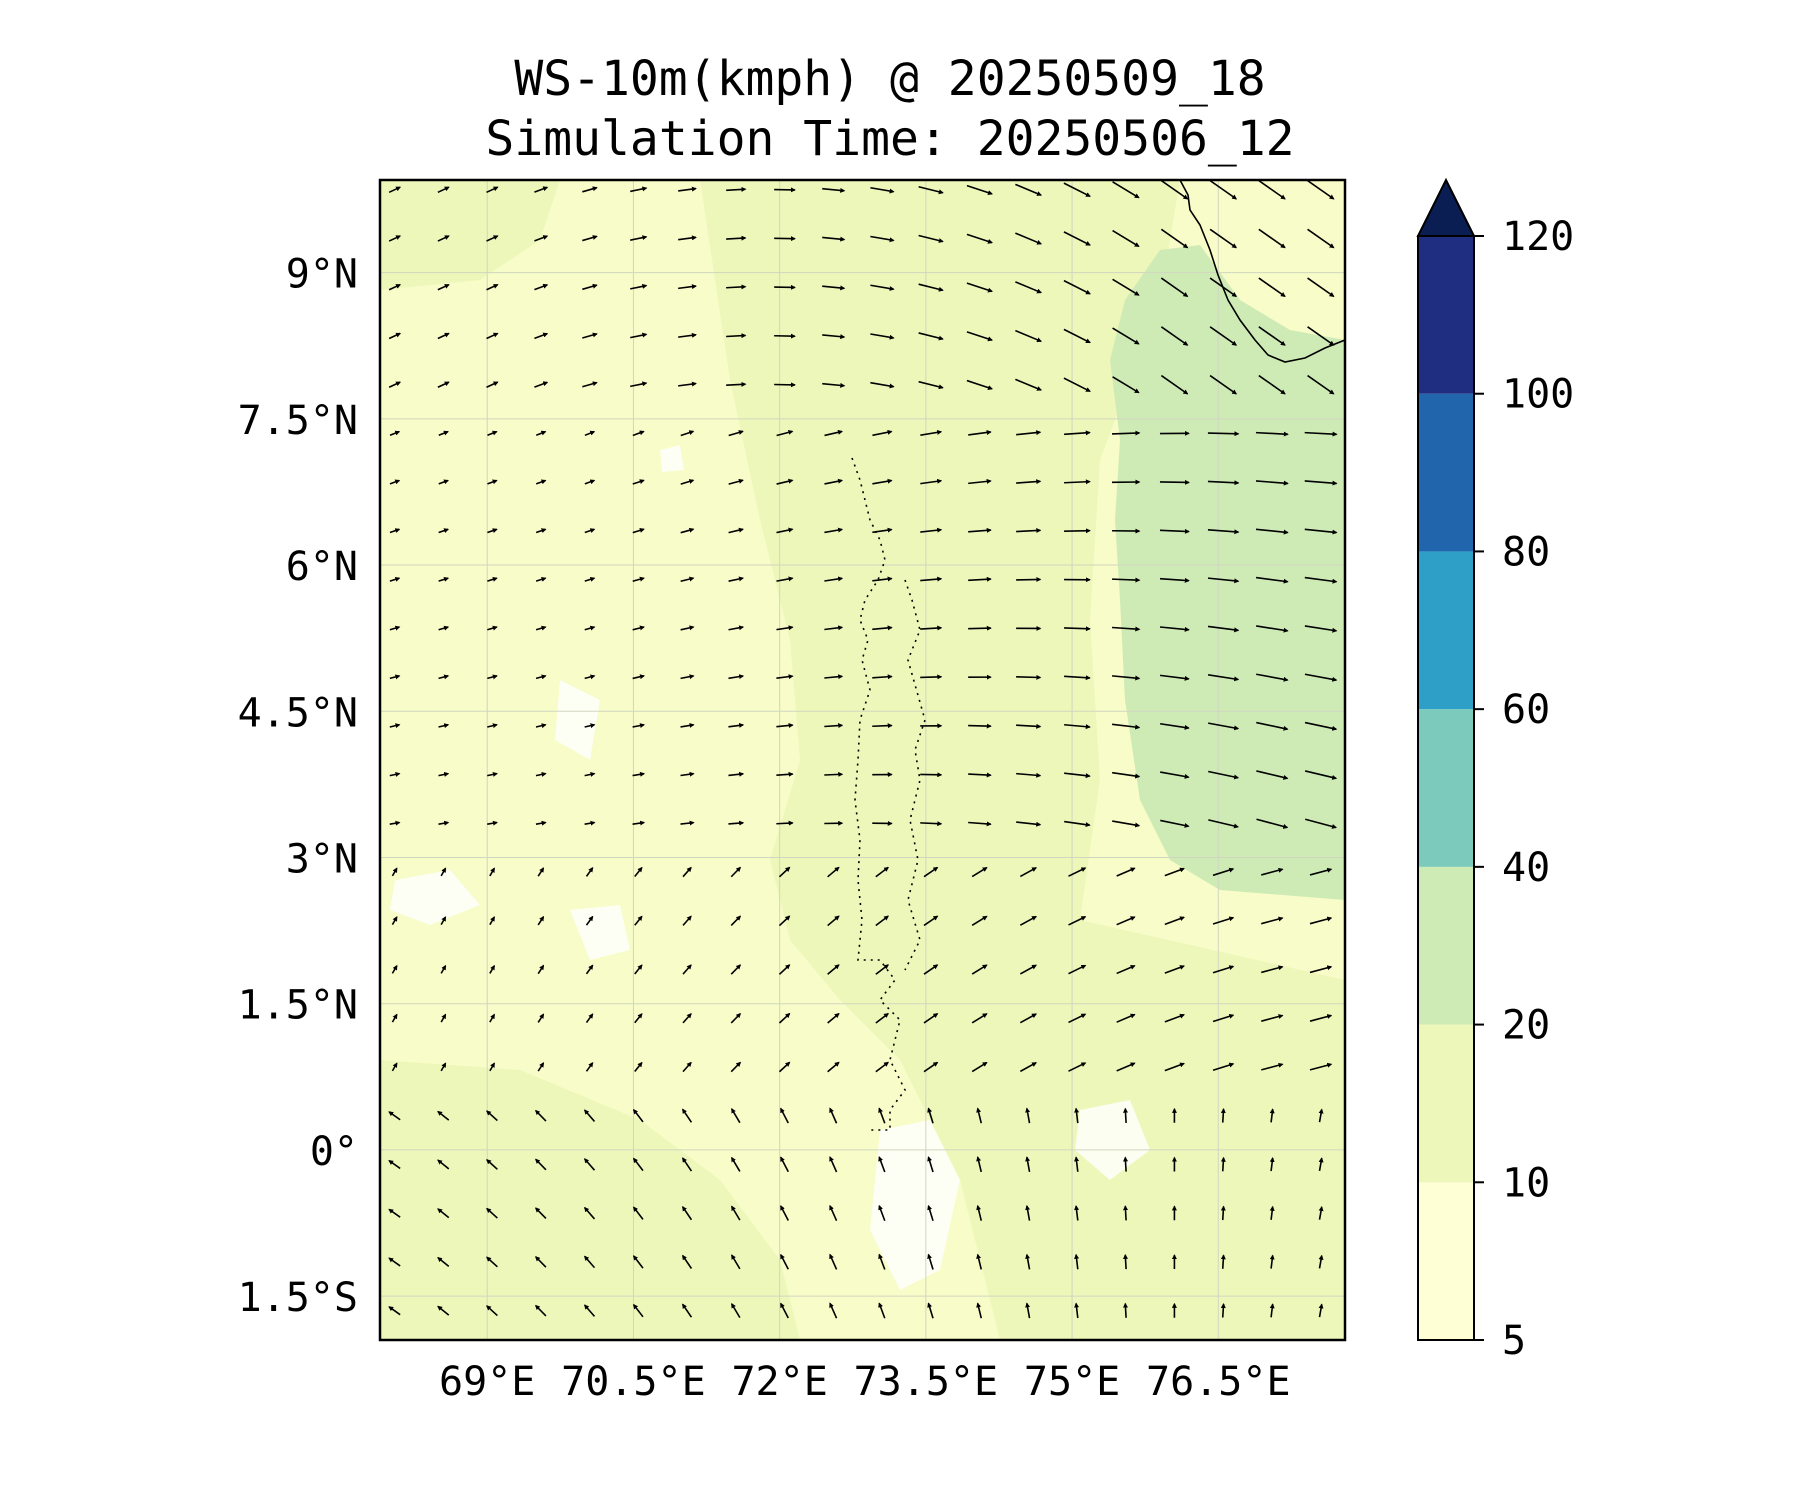 The width and height of the screenshot is (1800, 1500). Describe the element at coordinates (1526, 1183) in the screenshot. I see `colorbar-tick-label: 10` at that location.